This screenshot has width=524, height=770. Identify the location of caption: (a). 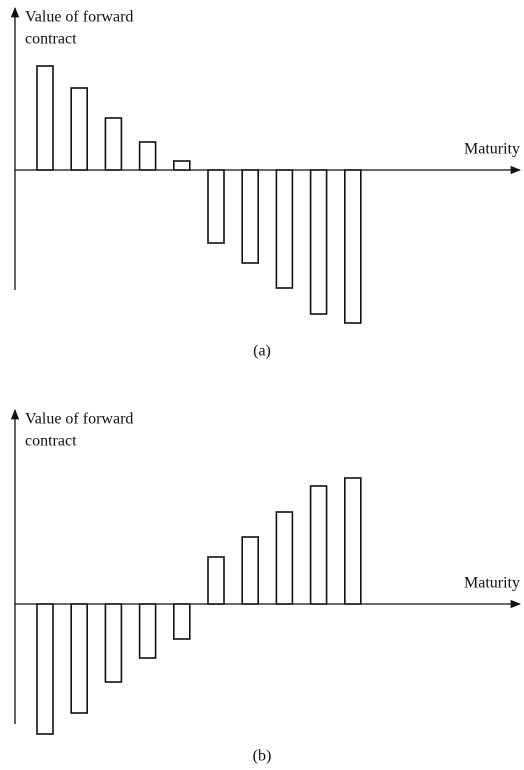
(262, 351).